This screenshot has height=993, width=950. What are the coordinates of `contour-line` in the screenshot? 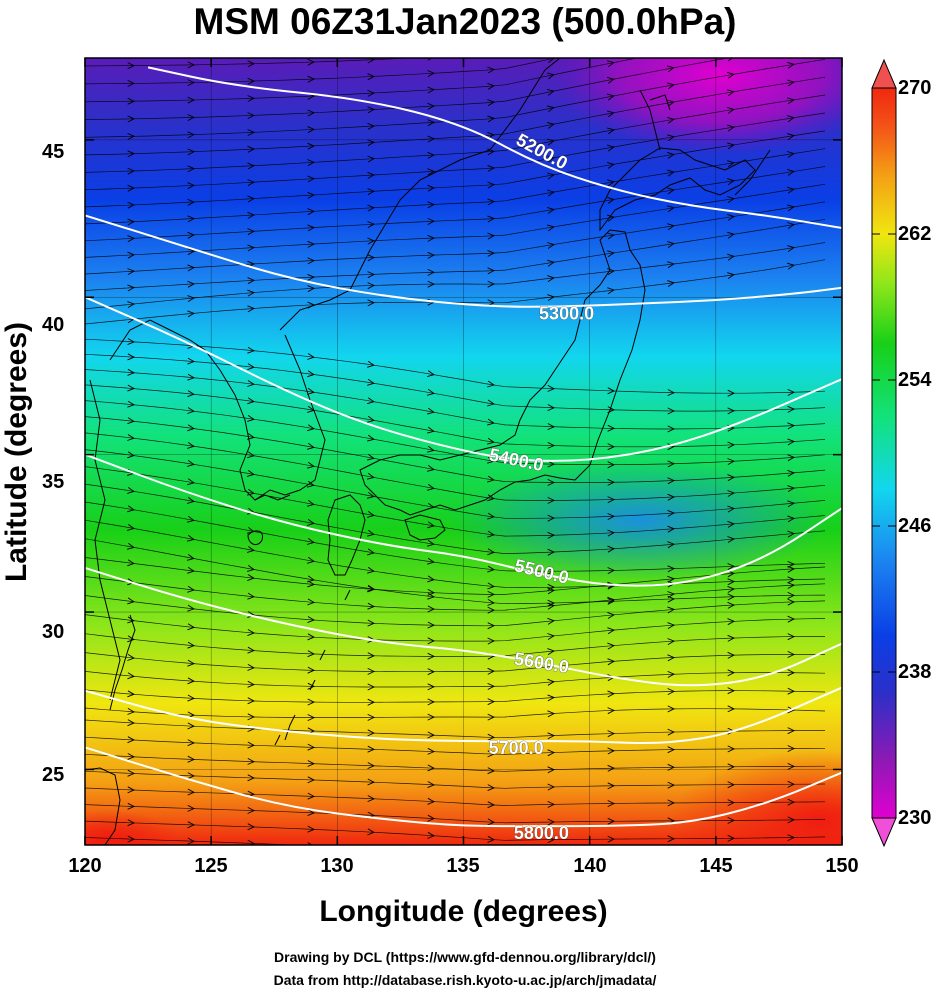 It's located at (463, 787).